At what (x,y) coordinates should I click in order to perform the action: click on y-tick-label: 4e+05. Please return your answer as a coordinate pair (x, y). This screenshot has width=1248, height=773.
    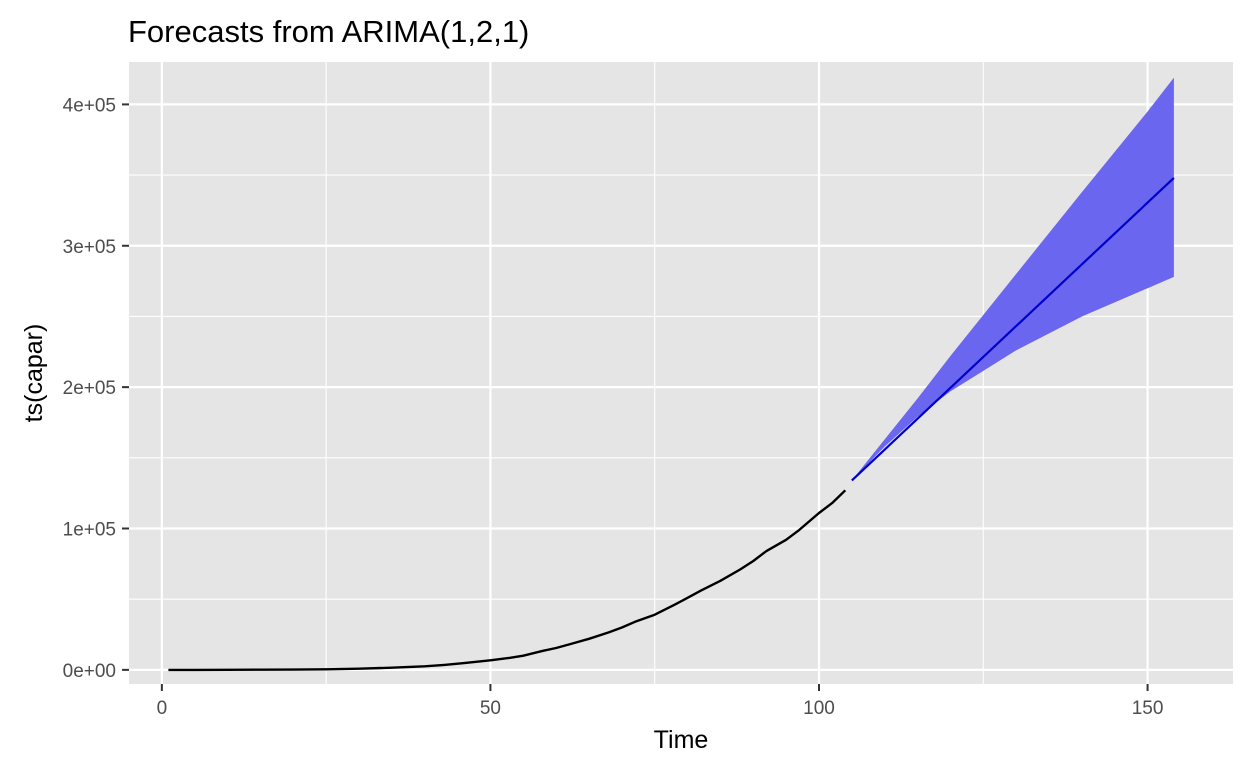
    Looking at the image, I should click on (89, 105).